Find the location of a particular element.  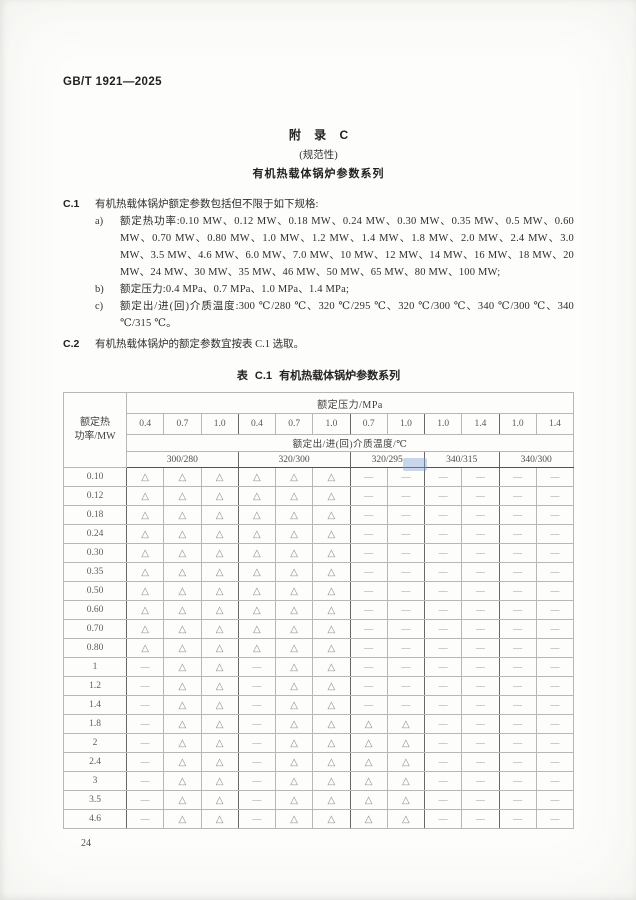

table-row: 0.80 △ △ △ △ △ △ — — — — — — is located at coordinates (319, 648).